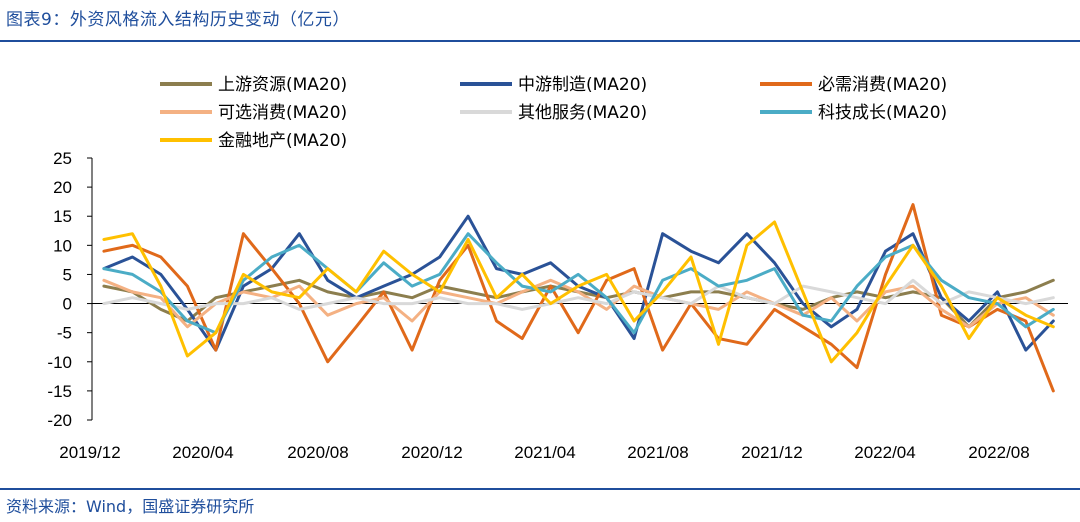  What do you see at coordinates (202, 452) in the screenshot?
I see `x-tick-label: 2020/04` at bounding box center [202, 452].